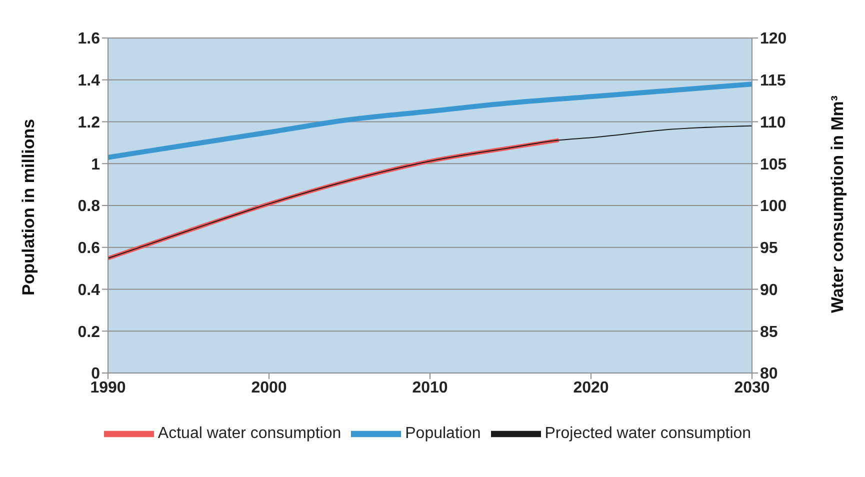 This screenshot has height=477, width=865. Describe the element at coordinates (769, 332) in the screenshot. I see `y2-tick-label: 85` at that location.